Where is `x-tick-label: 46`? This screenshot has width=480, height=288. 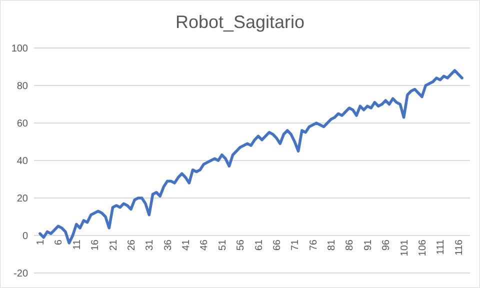
x-tick-label: 46 is located at coordinates (204, 245).